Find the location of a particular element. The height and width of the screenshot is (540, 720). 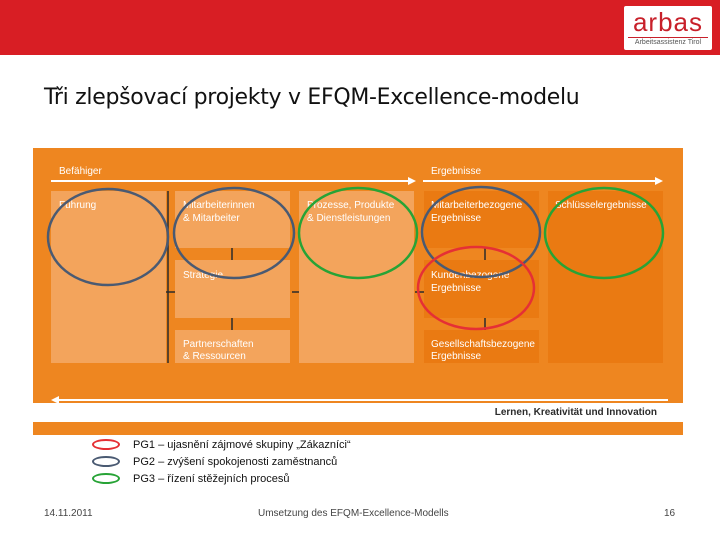

box-gesellschaft-ergebnisse-label-1: Gesellschaftsbezogene is located at coordinates (483, 344).